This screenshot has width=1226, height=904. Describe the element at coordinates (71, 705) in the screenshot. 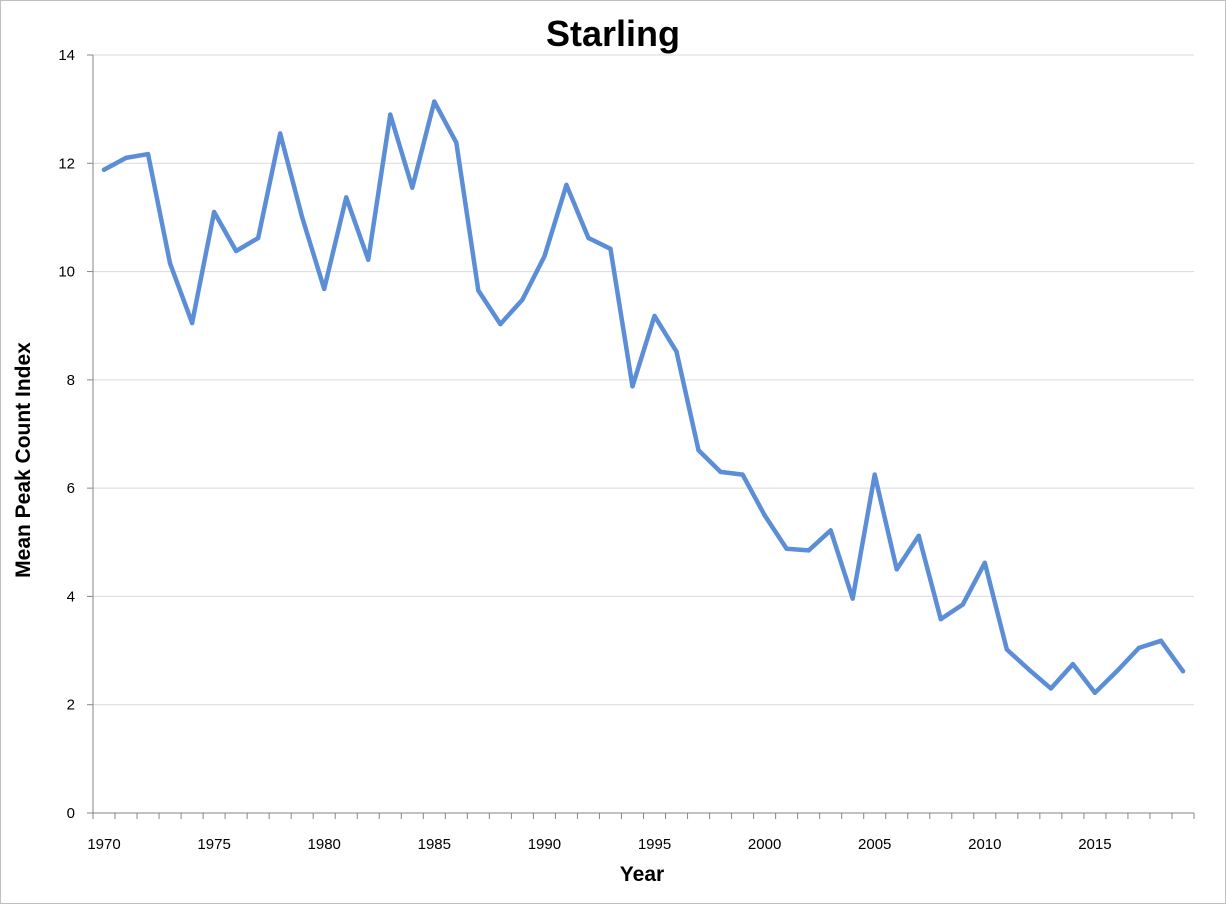

I see `y-tick-label: 2` at that location.